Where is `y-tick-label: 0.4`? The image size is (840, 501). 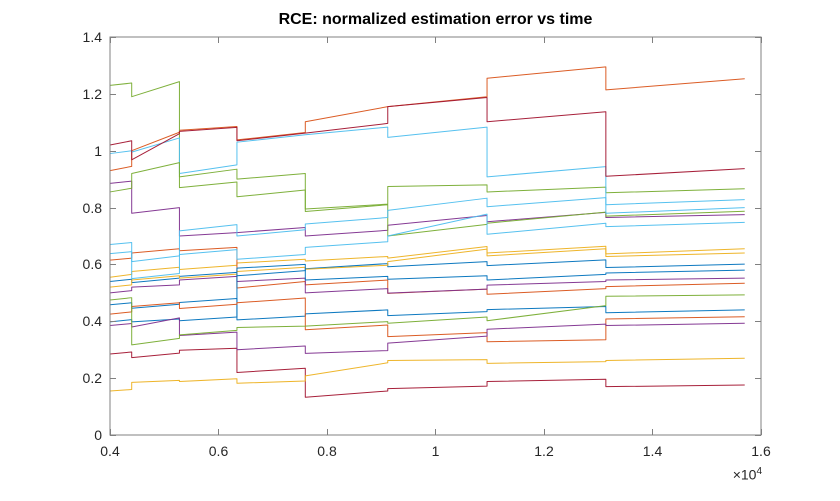 y-tick-label: 0.4 is located at coordinates (92, 321).